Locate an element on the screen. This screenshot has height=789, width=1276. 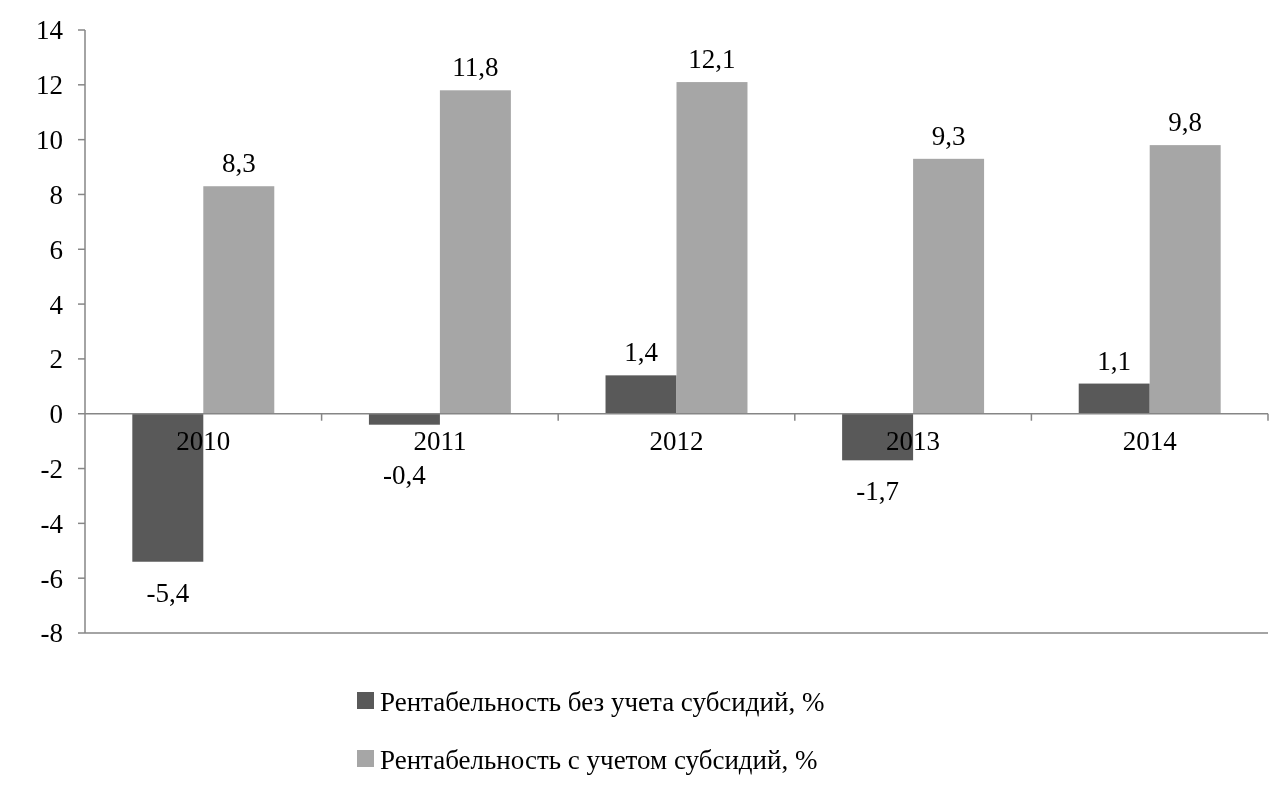
y-tick-label: 6 is located at coordinates (56, 249).